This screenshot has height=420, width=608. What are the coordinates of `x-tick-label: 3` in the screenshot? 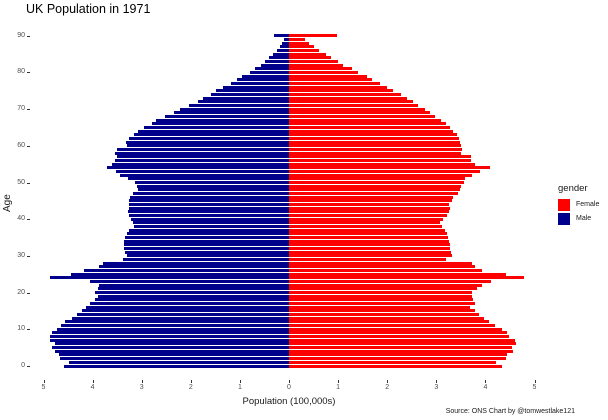 It's located at (436, 387).